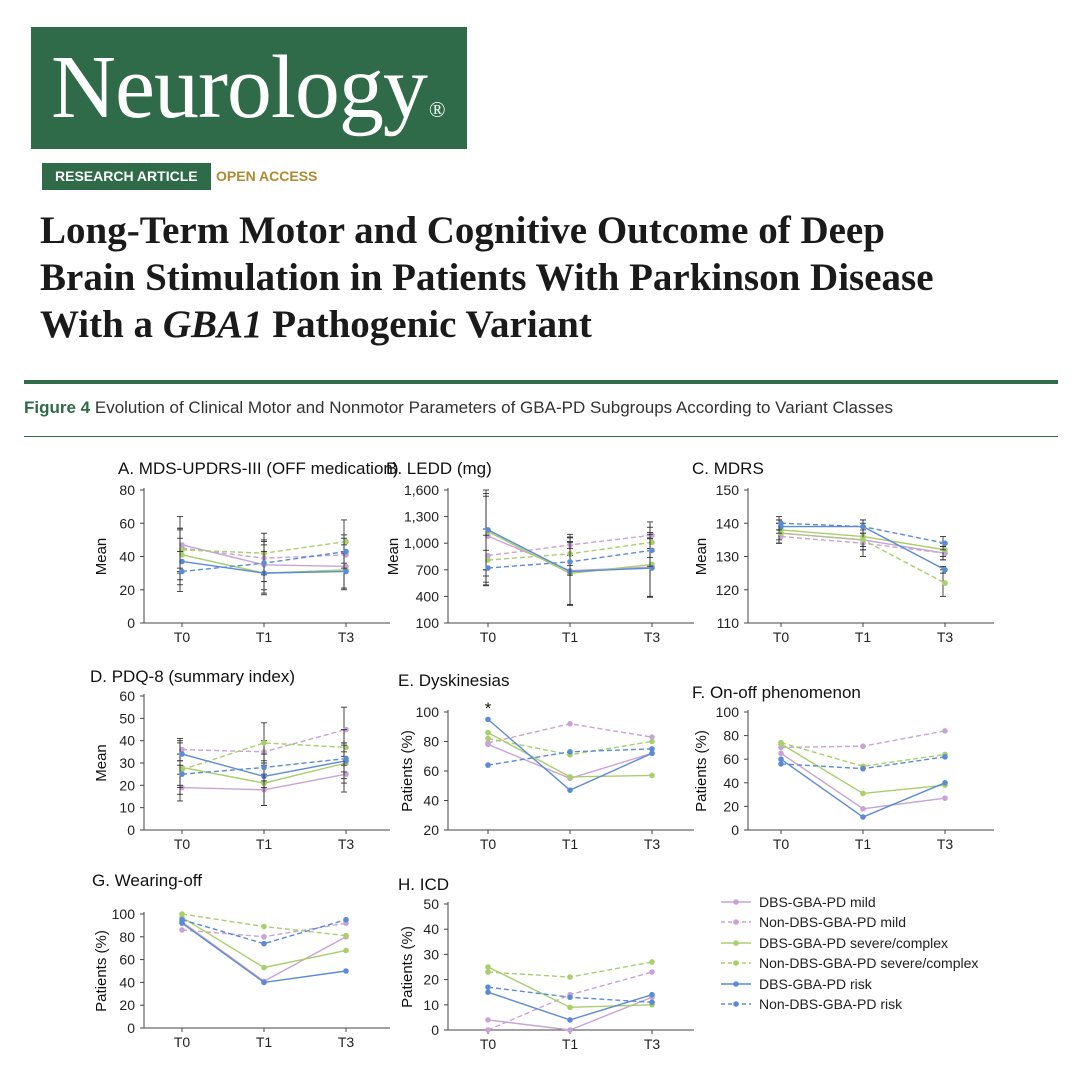  I want to click on y-tick-label: 1,000, so click(421, 543).